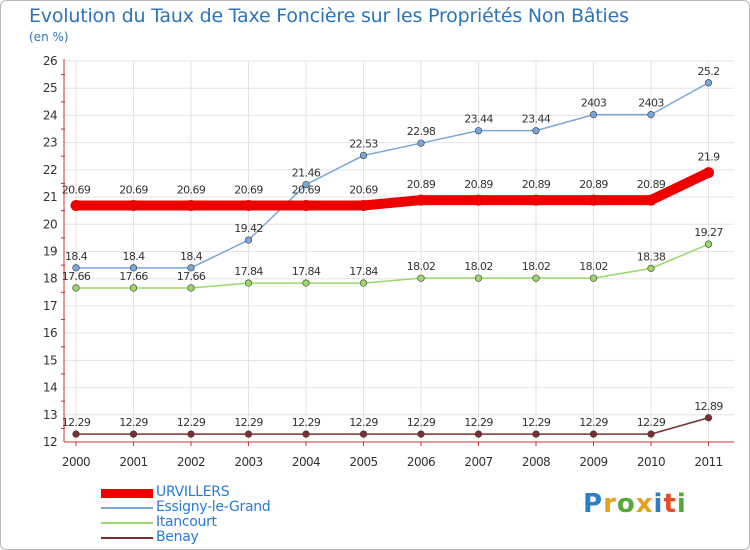 The width and height of the screenshot is (750, 550). What do you see at coordinates (651, 200) in the screenshot?
I see `data-point-urvillers-2010` at bounding box center [651, 200].